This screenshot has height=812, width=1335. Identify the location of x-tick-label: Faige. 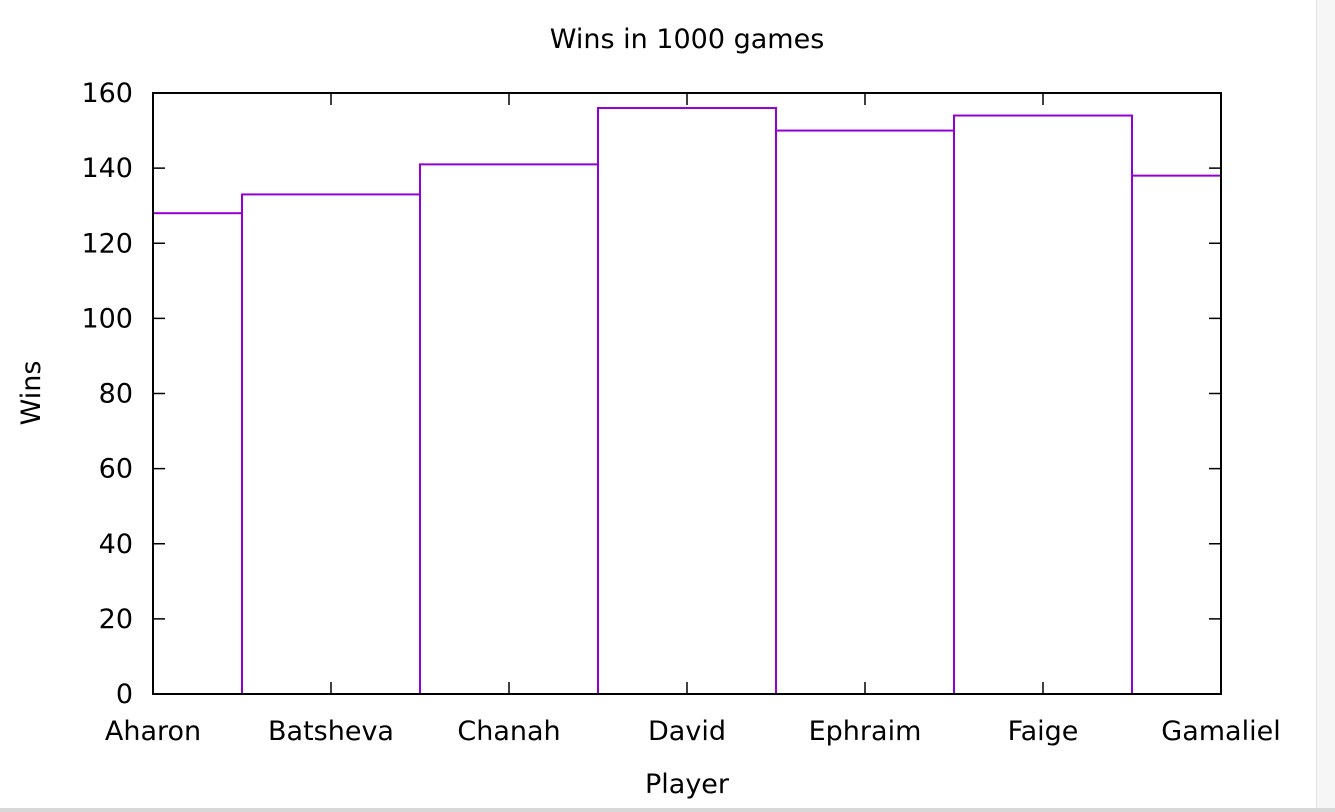
(1043, 731).